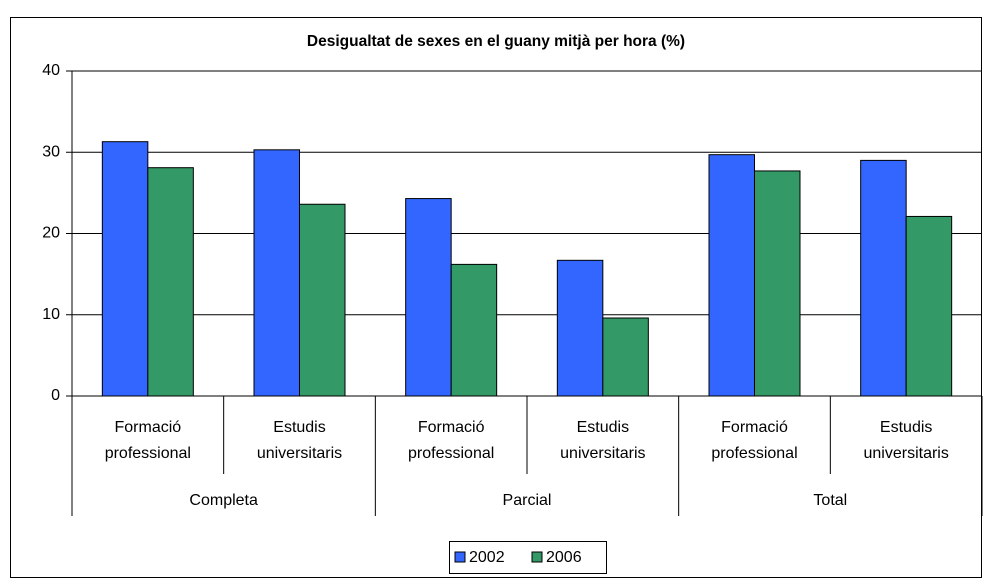 This screenshot has width=983, height=579. I want to click on y-tick-label: 40, so click(51, 70).